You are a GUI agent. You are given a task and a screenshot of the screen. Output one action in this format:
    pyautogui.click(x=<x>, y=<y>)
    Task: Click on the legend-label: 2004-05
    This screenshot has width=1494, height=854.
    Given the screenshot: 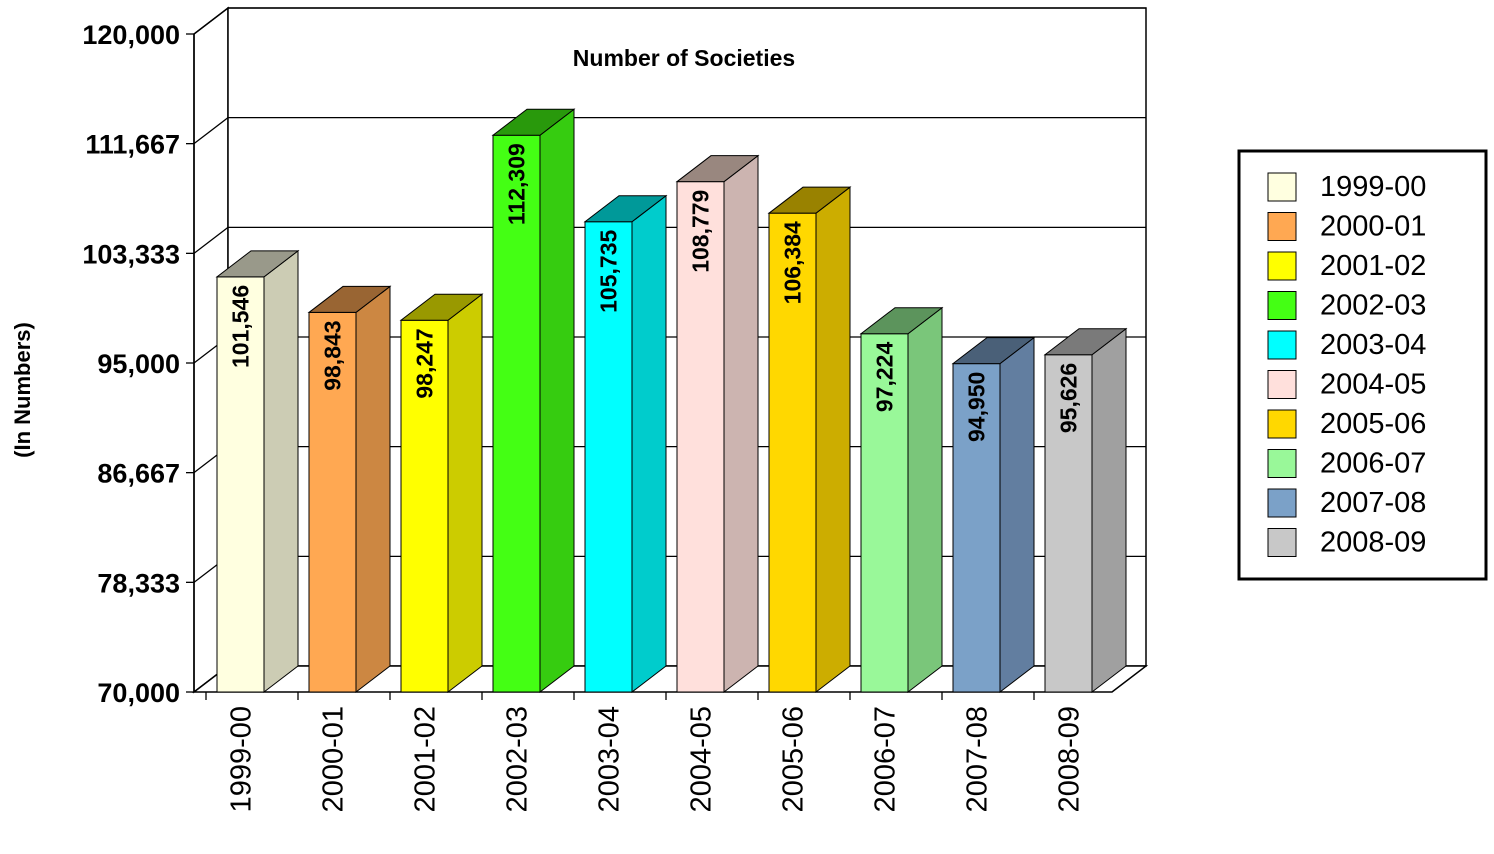 What is the action you would take?
    pyautogui.click(x=1373, y=385)
    